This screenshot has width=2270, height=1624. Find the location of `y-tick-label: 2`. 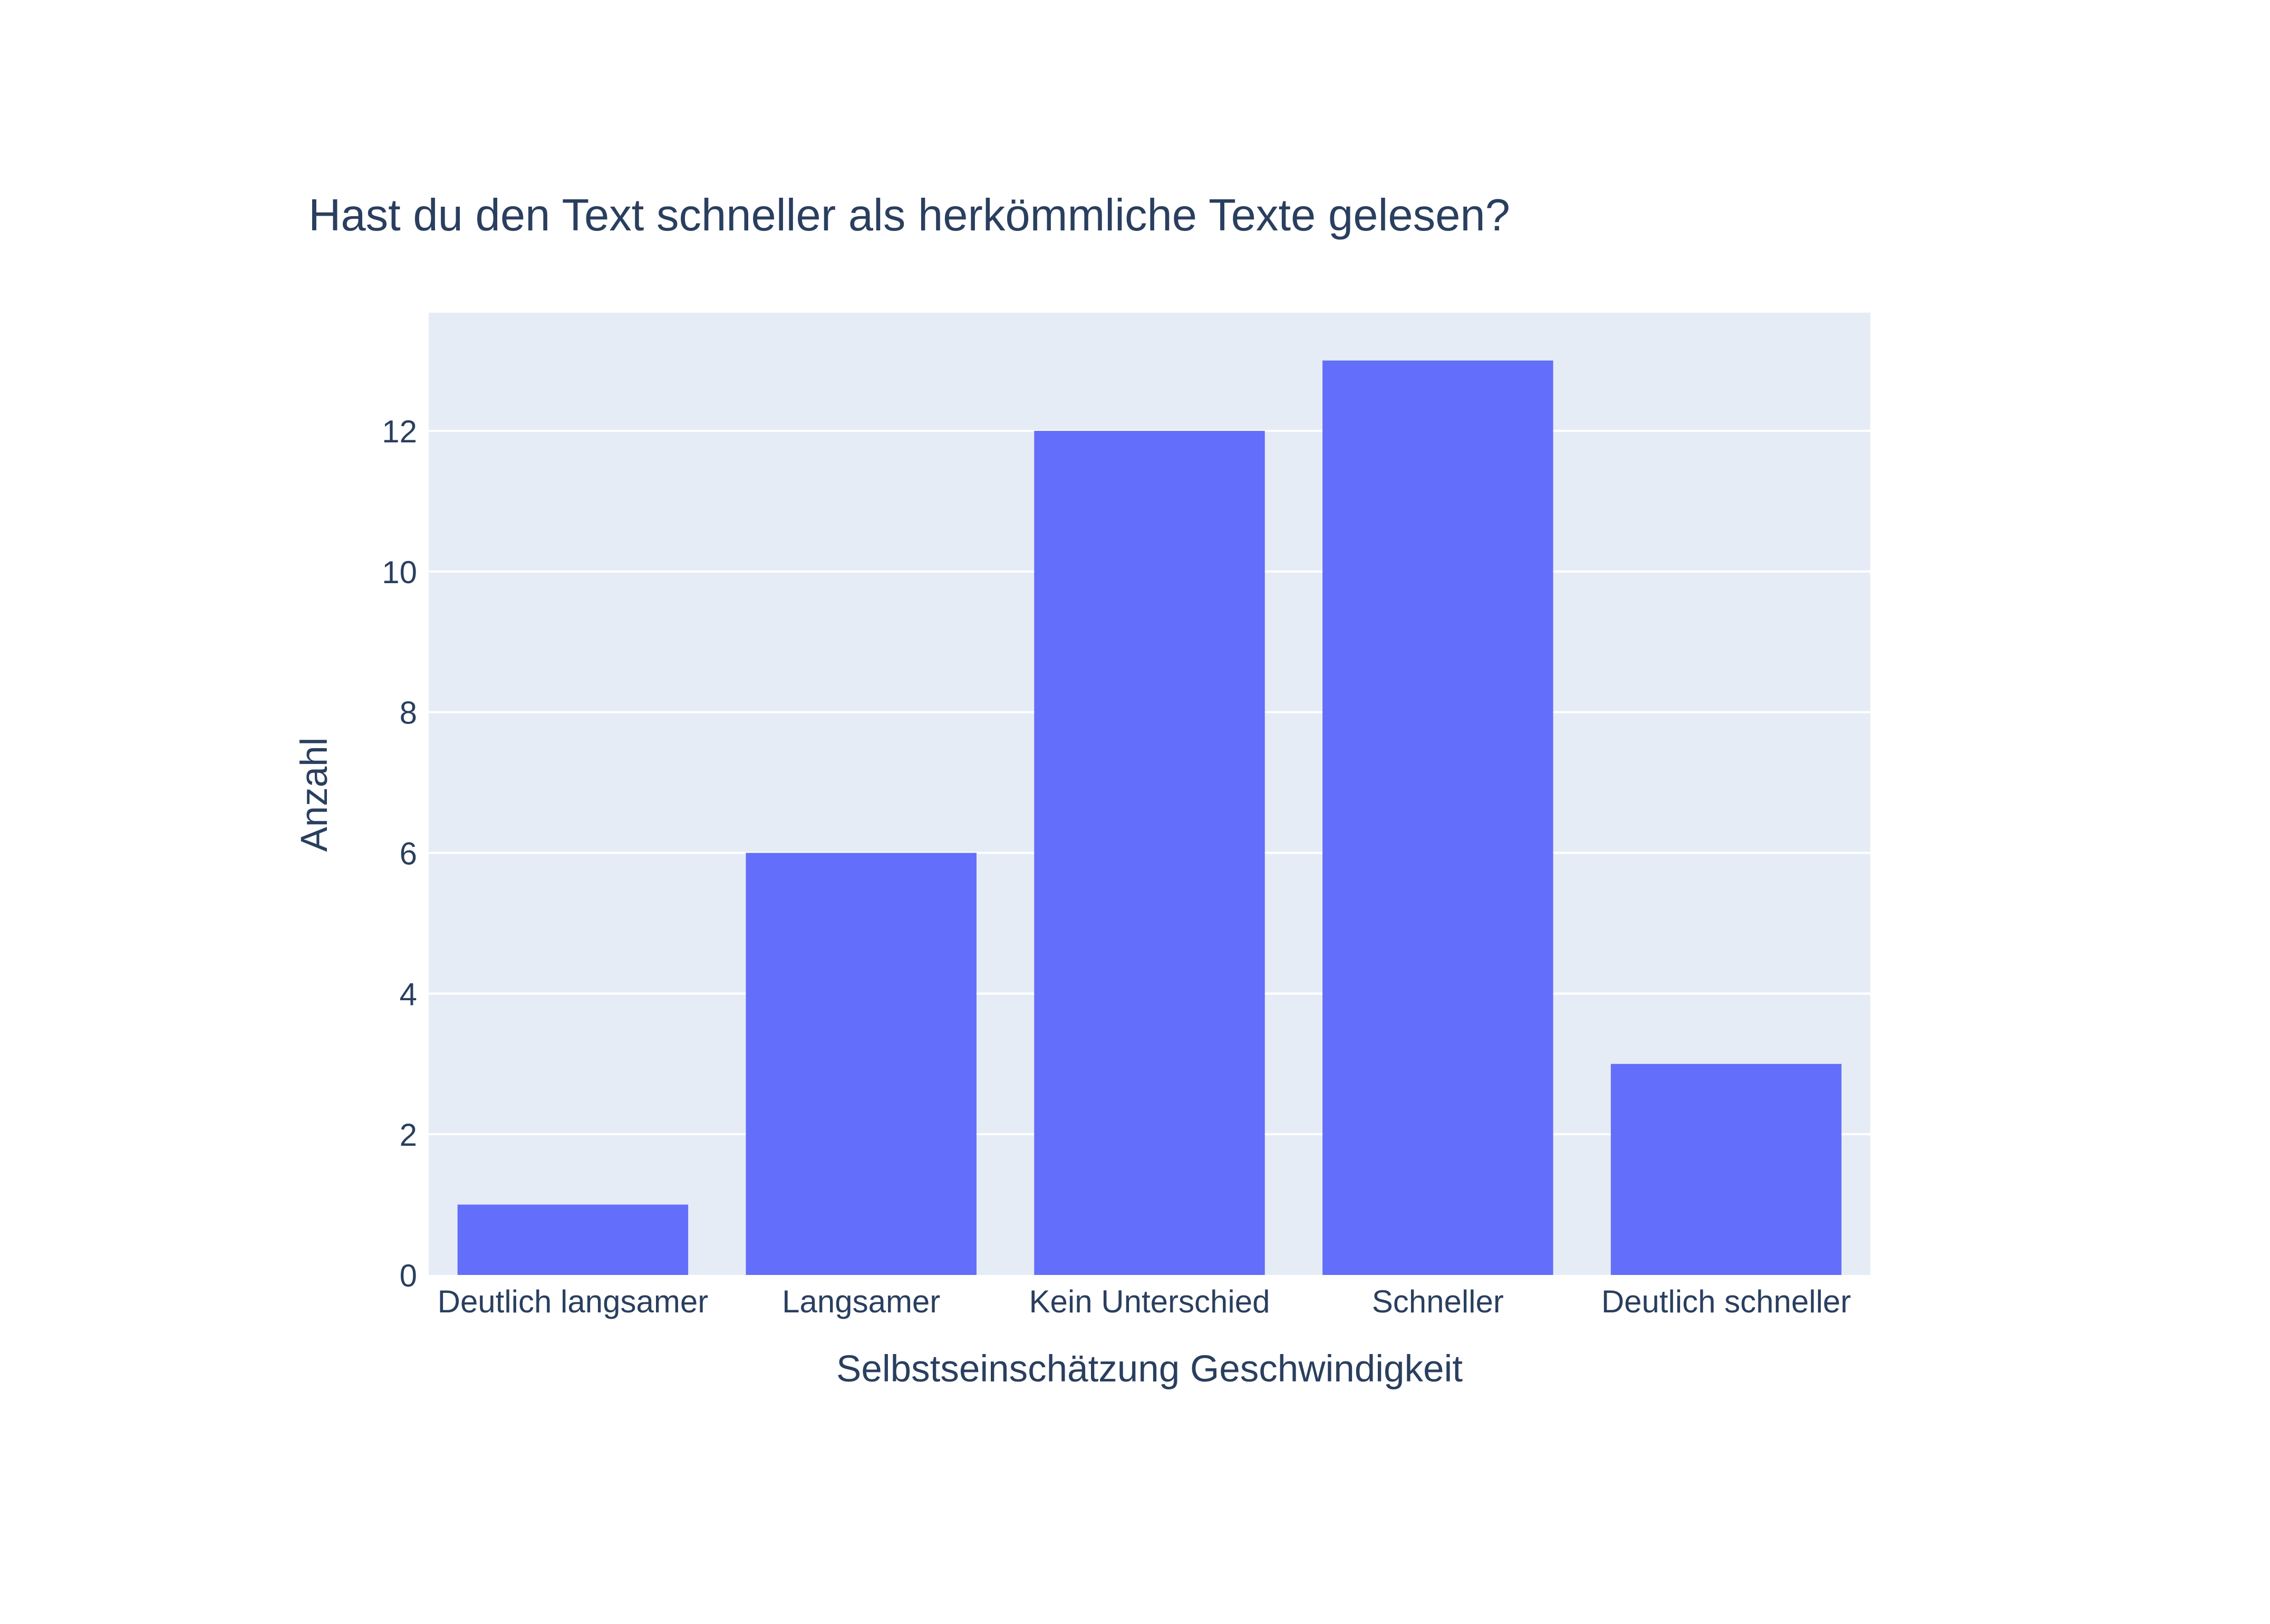

y-tick-label: 2 is located at coordinates (408, 1135).